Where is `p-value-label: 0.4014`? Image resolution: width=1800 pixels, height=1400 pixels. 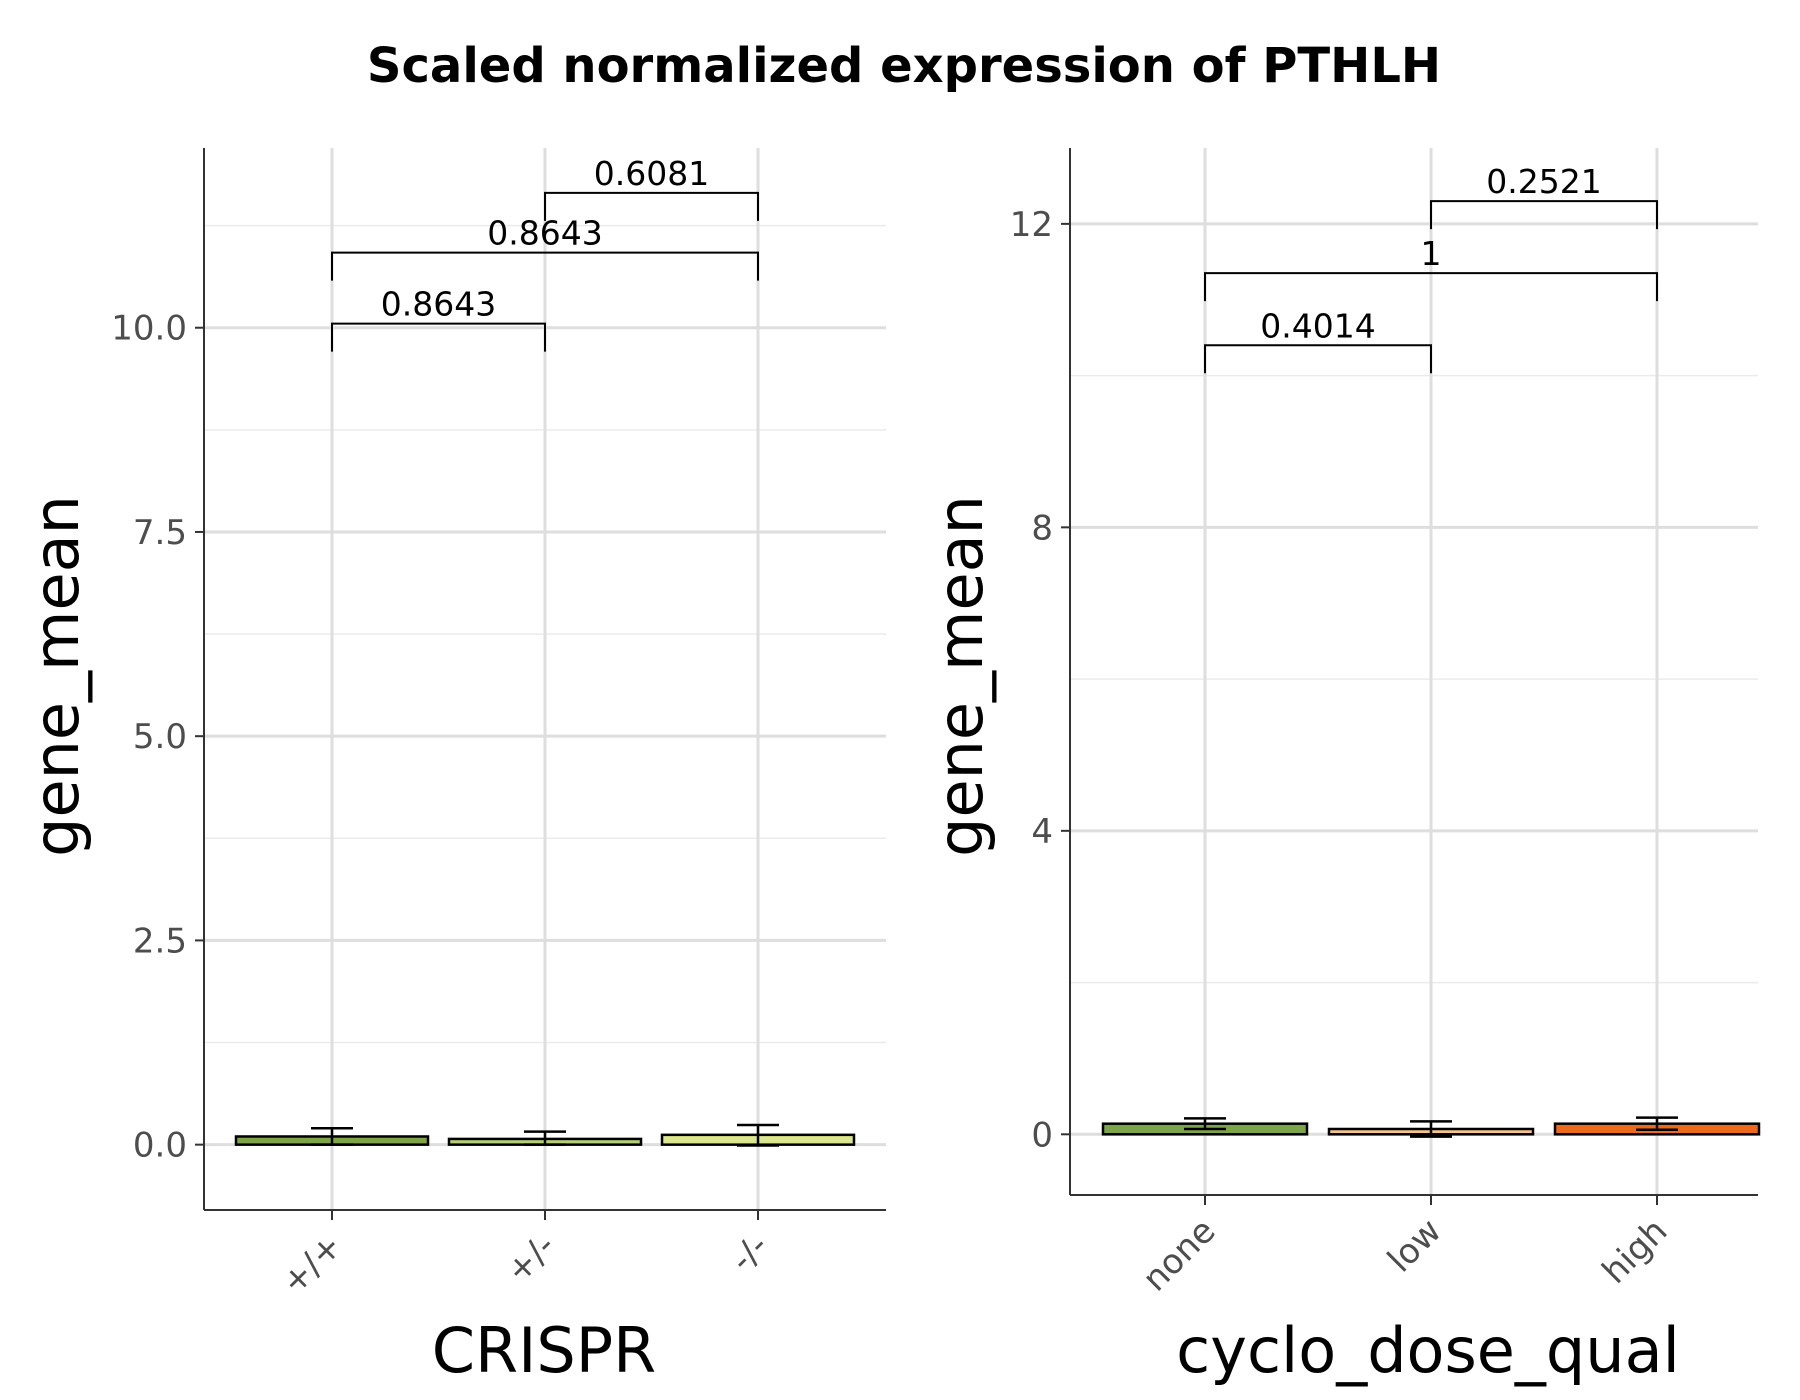
p-value-label: 0.4014 is located at coordinates (1317, 325).